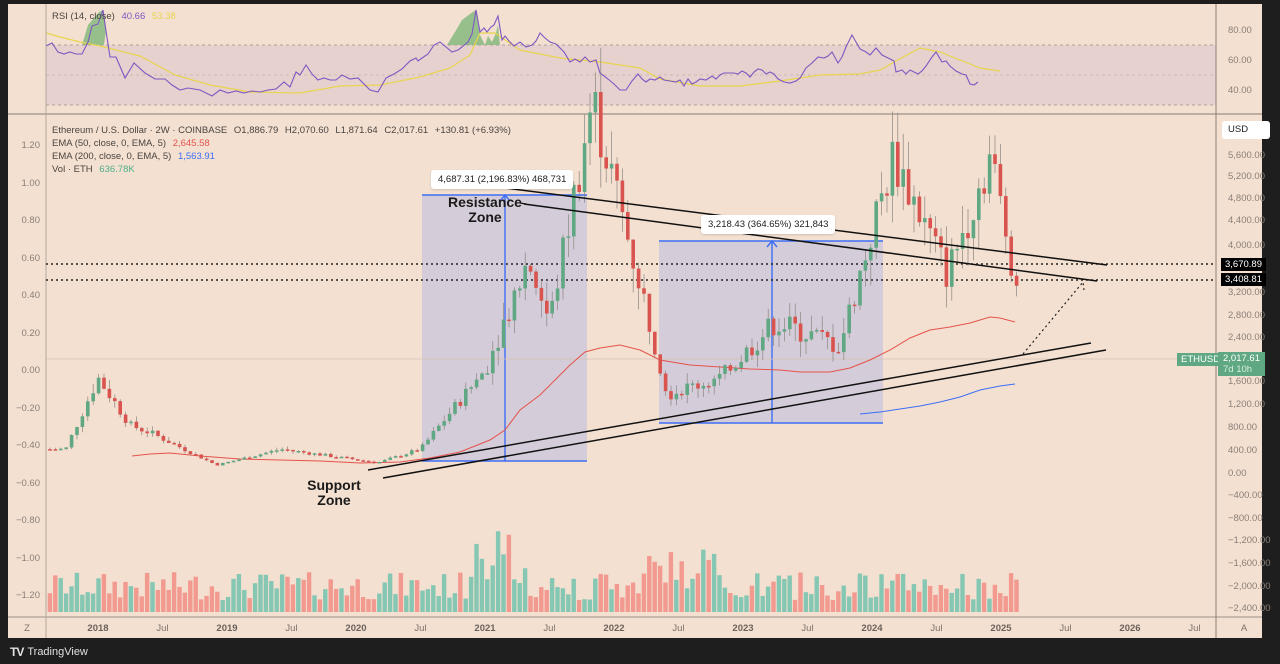 Image resolution: width=1280 pixels, height=664 pixels. Describe the element at coordinates (1240, 60) in the screenshot. I see `rsi-axis-60: 60.00` at that location.